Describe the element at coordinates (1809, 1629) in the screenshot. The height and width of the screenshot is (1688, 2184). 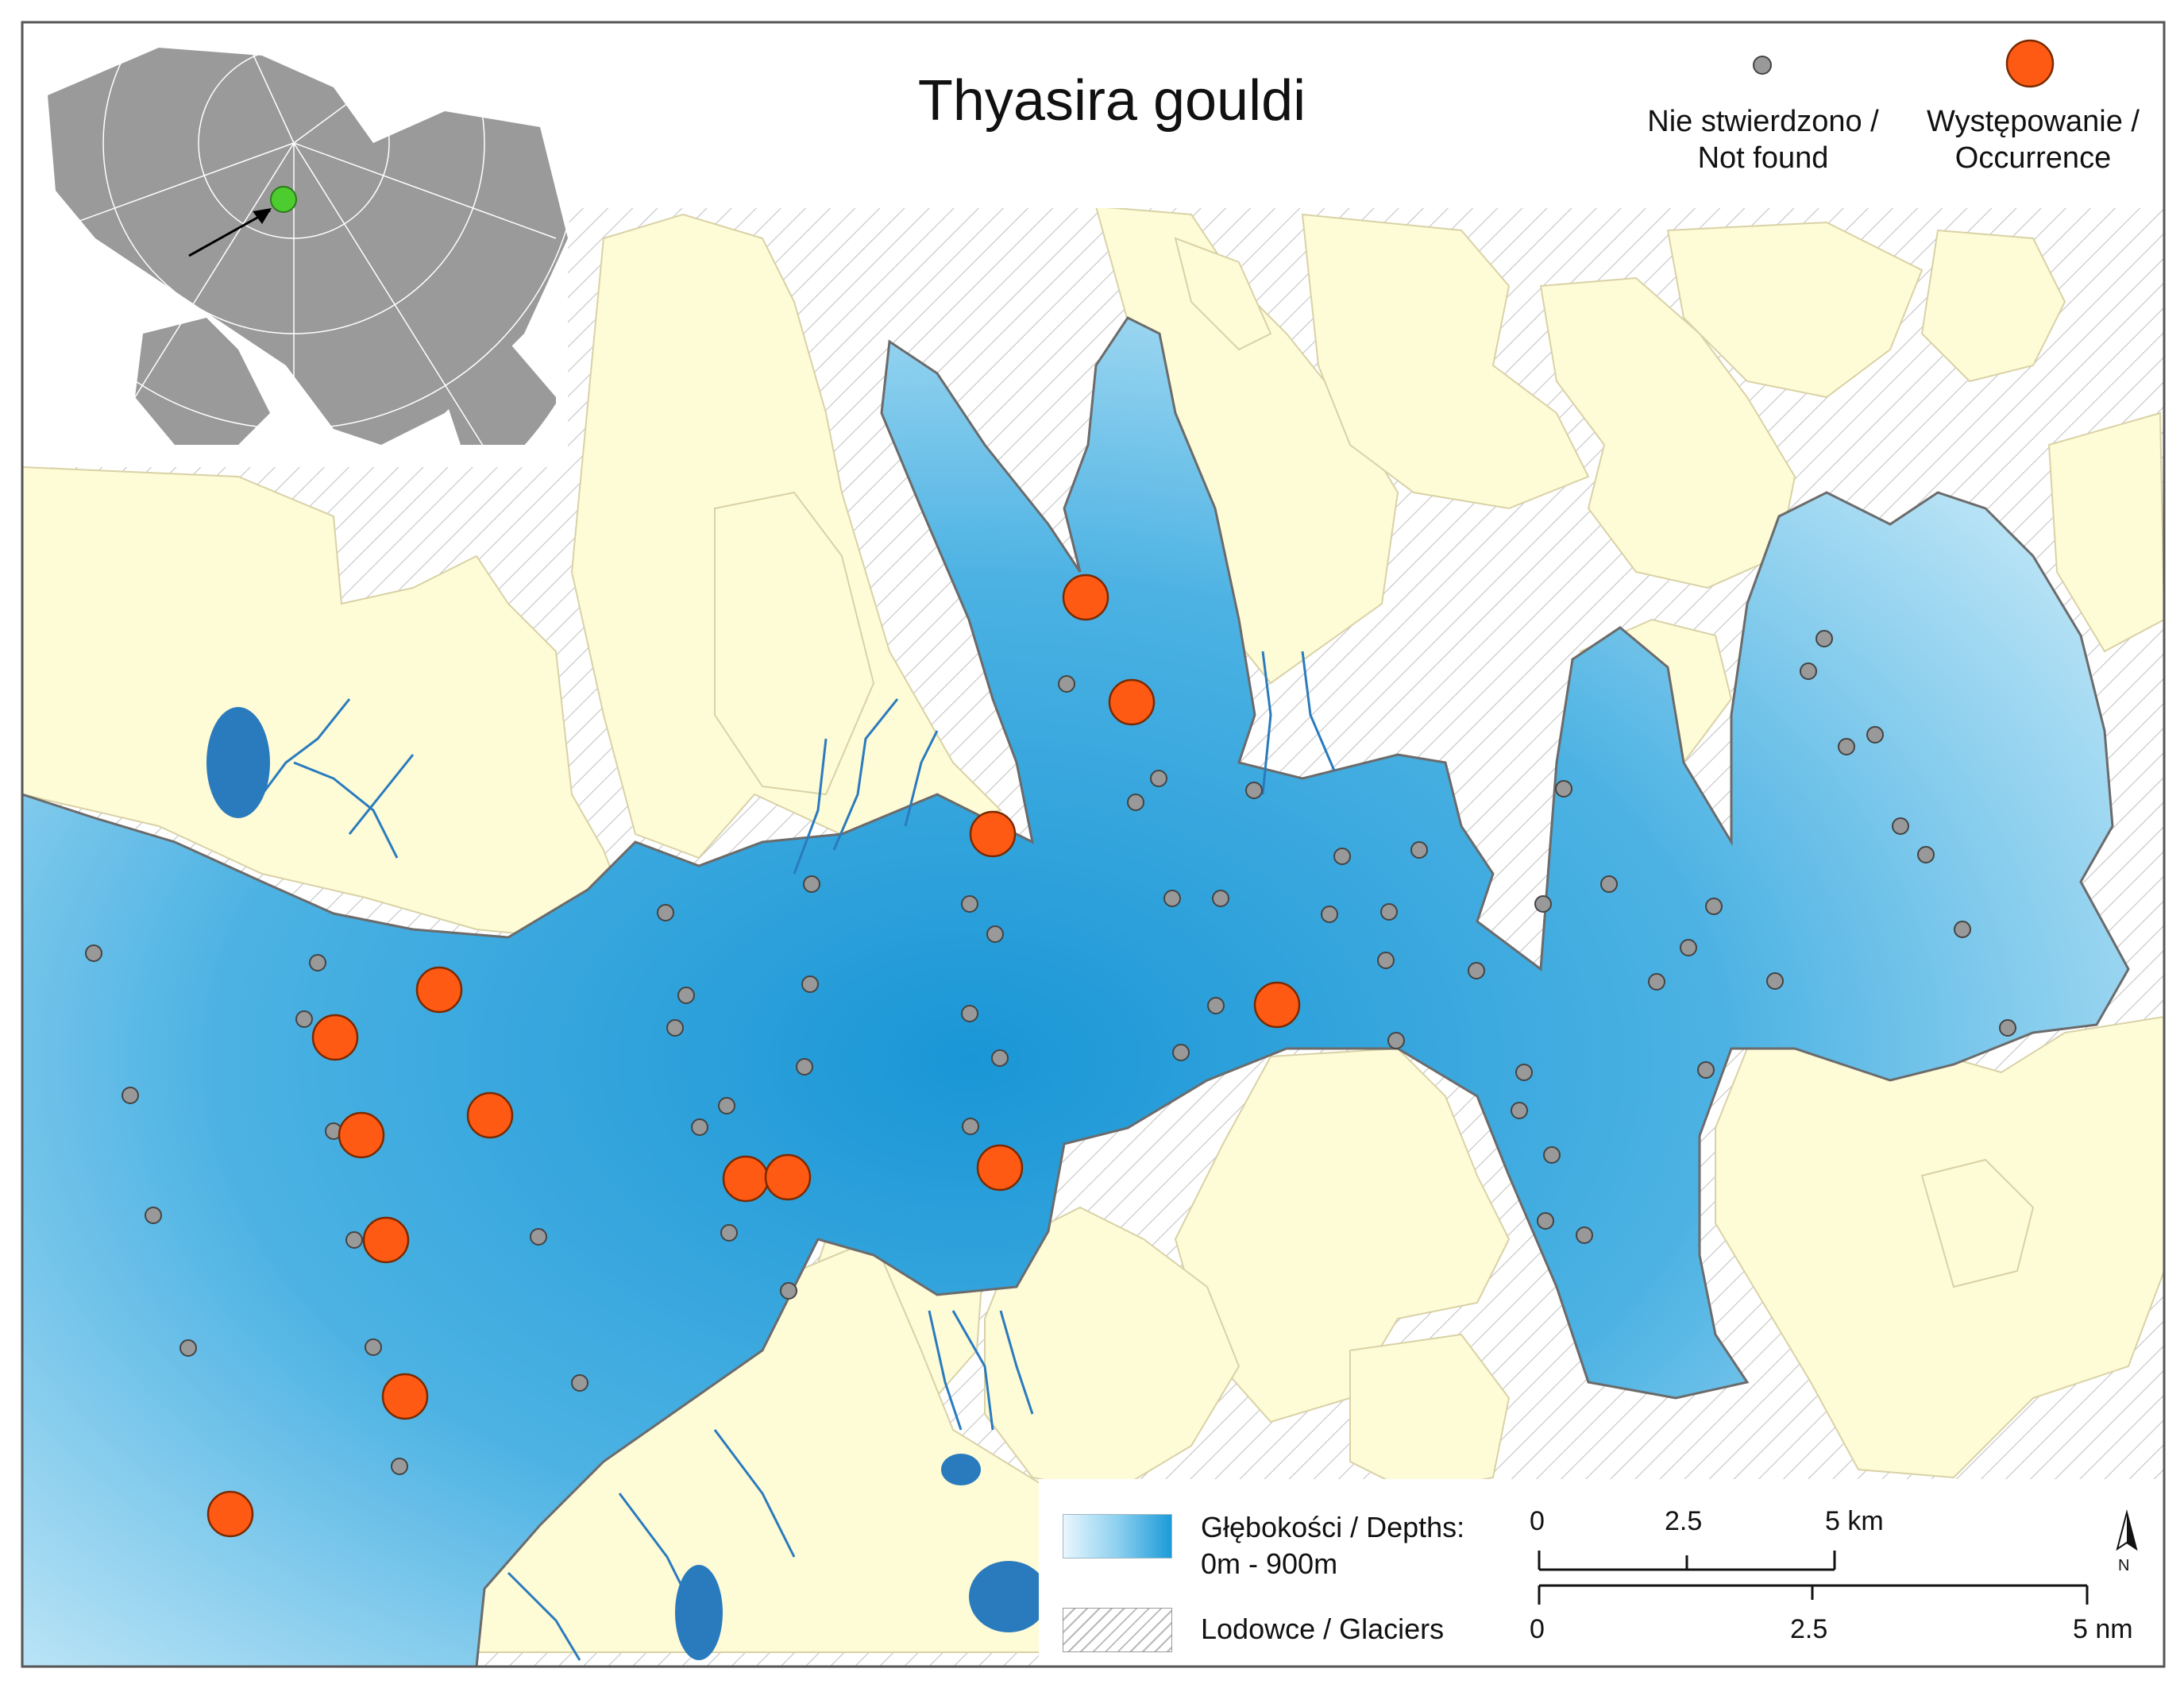
I see `scale-nm-mid: 2.5` at that location.